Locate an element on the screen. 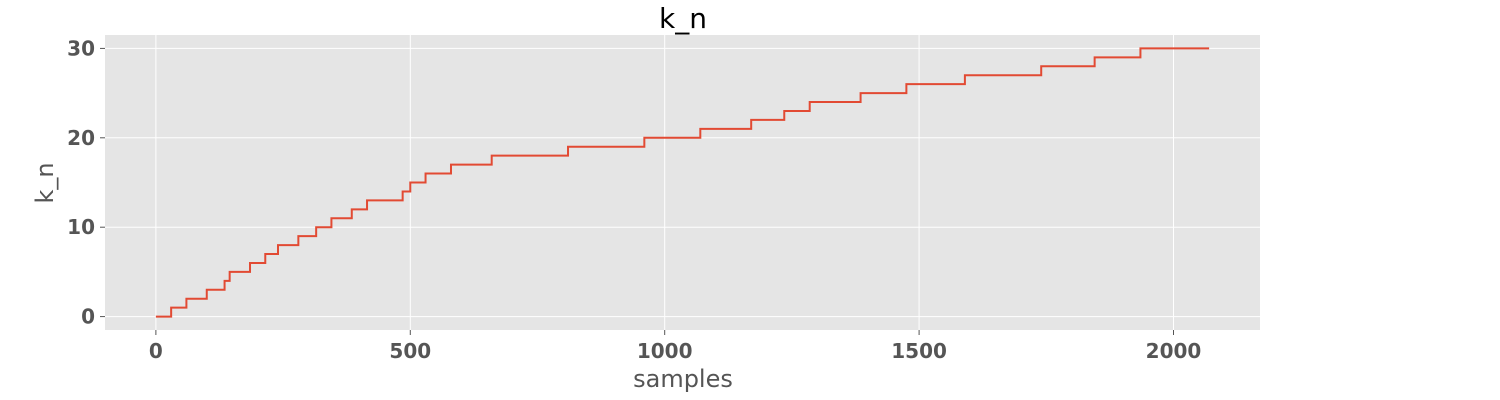  y-tick-label: 10 is located at coordinates (81, 227).